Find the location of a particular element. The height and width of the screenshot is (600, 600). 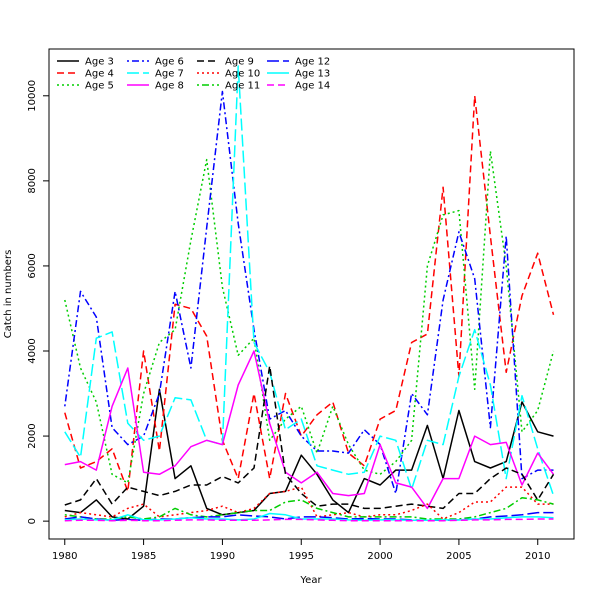

y-tick-label: 6000 is located at coordinates (32, 265).